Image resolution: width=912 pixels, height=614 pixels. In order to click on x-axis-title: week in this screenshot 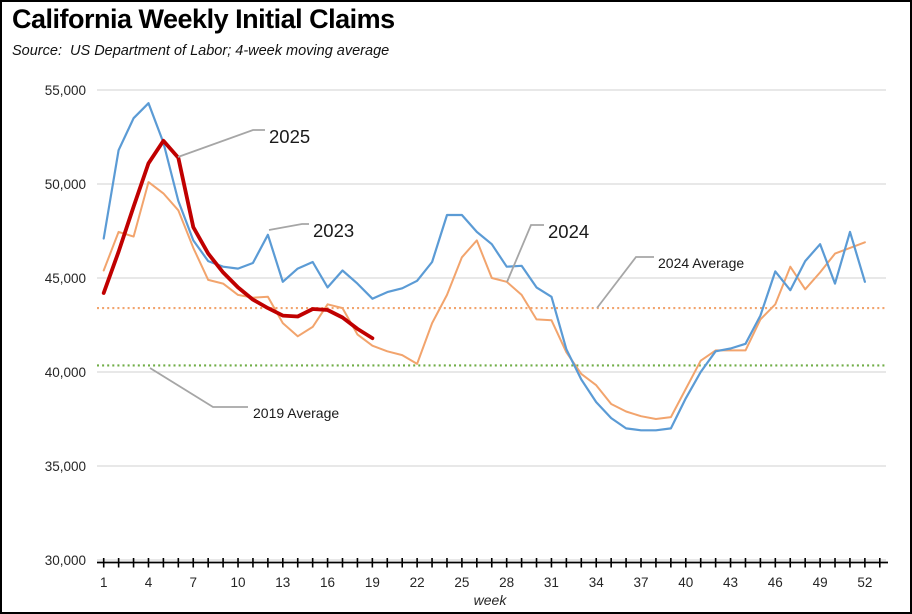, I will do `click(491, 600)`.